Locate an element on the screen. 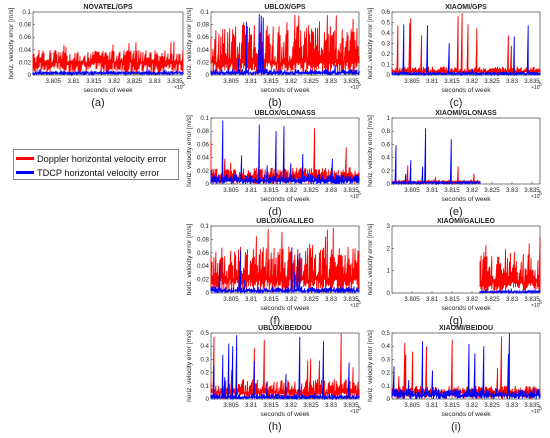 The image size is (550, 438). legend-label-tdcp: TDCP horizontal velocity error is located at coordinates (98, 172).